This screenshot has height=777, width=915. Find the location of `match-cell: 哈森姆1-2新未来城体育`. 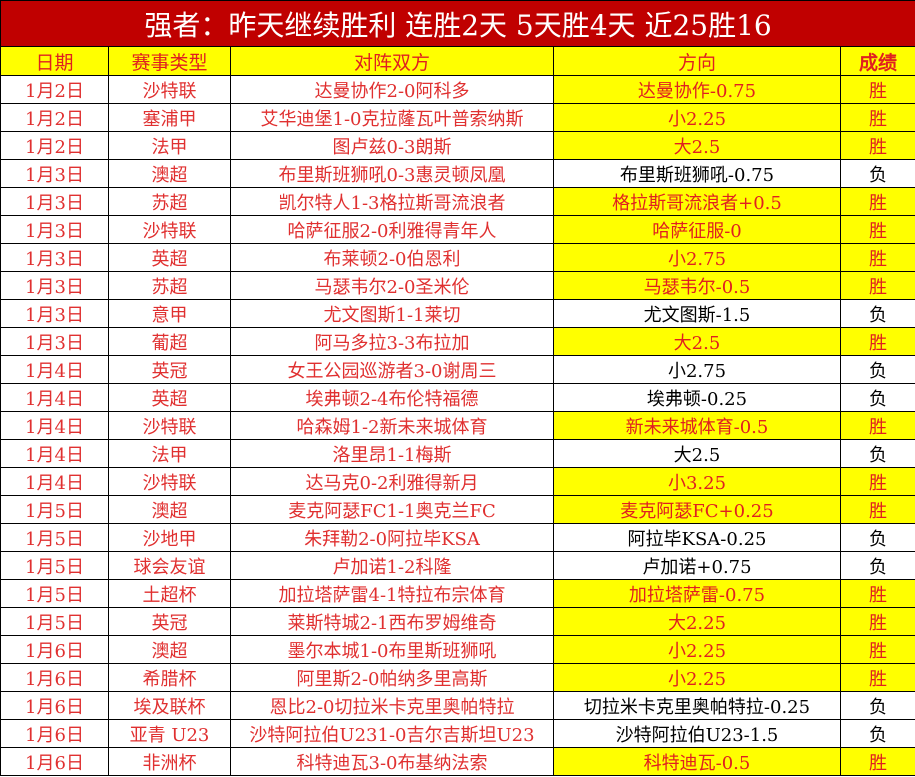

match-cell: 哈森姆1-2新未来城体育 is located at coordinates (392, 425).